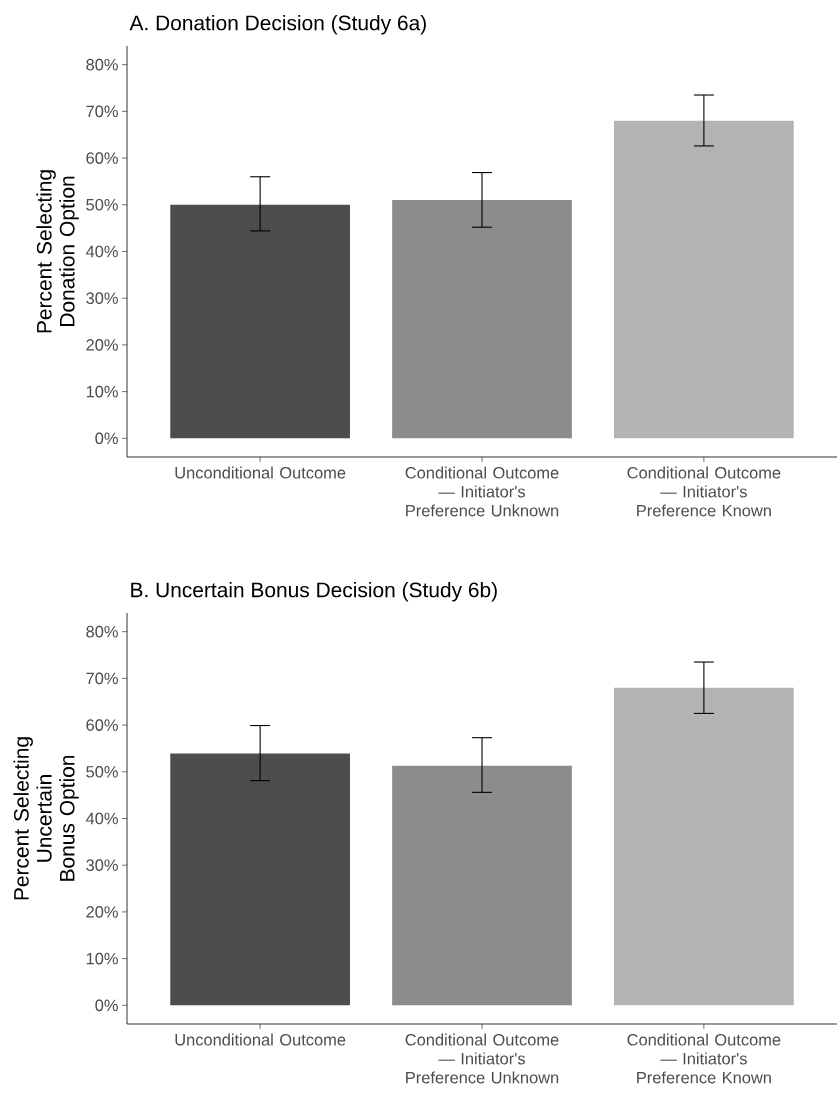 Image resolution: width=837 pixels, height=1093 pixels. Describe the element at coordinates (57, 251) in the screenshot. I see `y-axis-title: Percent Selecting Donation Option` at that location.